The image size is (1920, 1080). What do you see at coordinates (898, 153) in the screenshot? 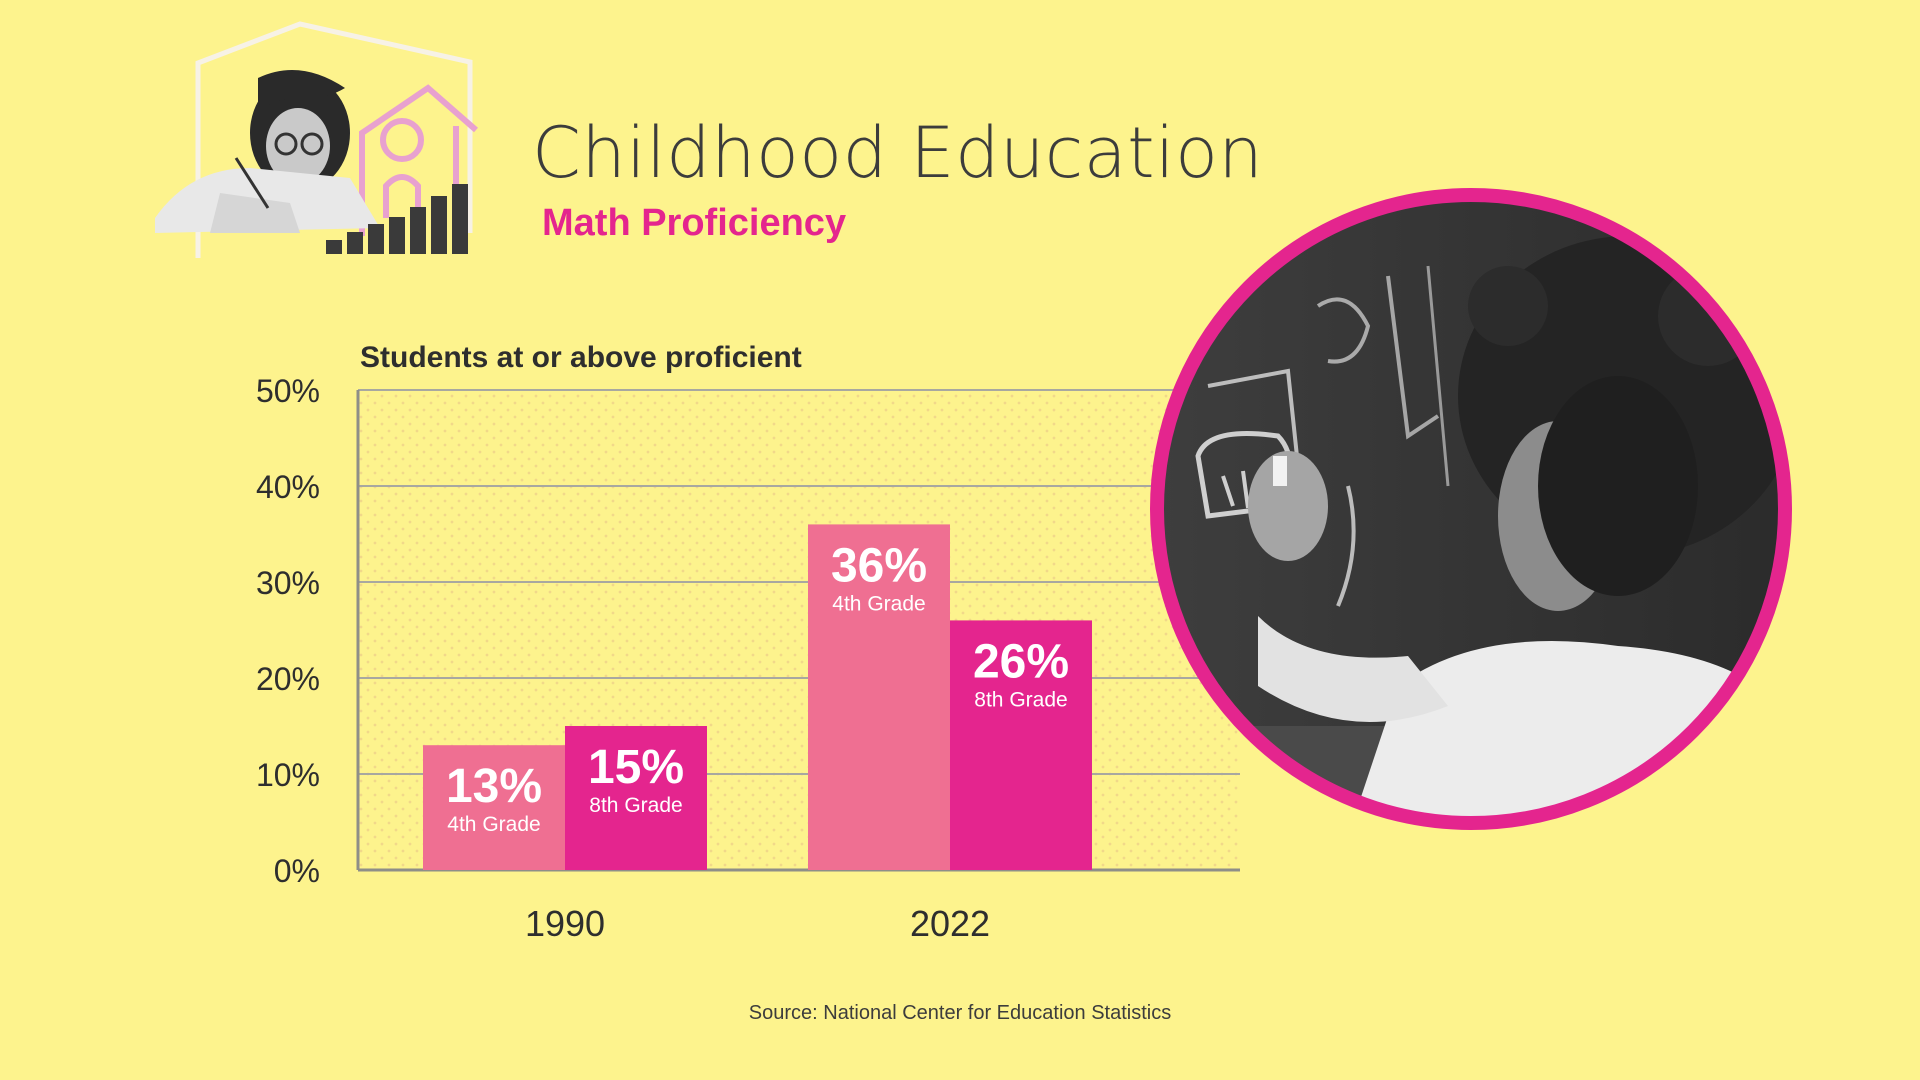
I see `page-title: Childhood Education` at bounding box center [898, 153].